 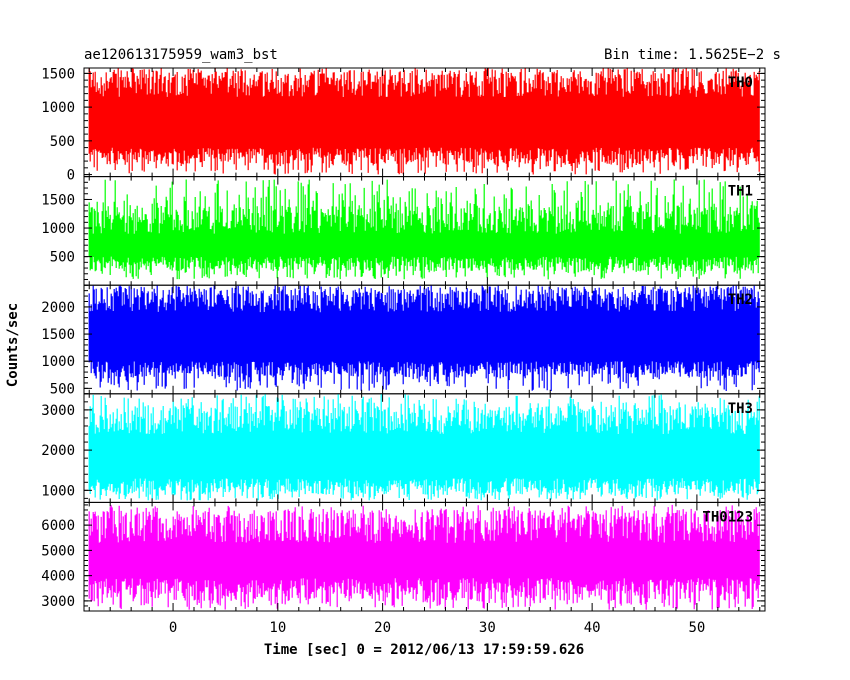 What do you see at coordinates (487, 628) in the screenshot?
I see `x-tick-label: 30` at bounding box center [487, 628].